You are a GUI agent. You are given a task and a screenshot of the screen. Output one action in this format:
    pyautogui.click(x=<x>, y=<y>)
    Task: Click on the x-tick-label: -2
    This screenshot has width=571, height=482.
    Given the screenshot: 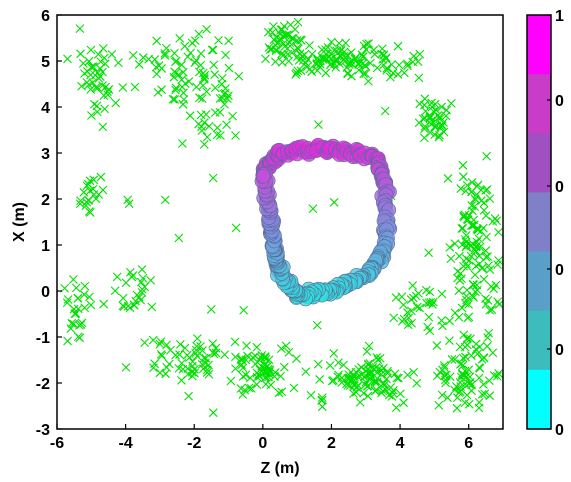 What is the action you would take?
    pyautogui.click(x=194, y=443)
    